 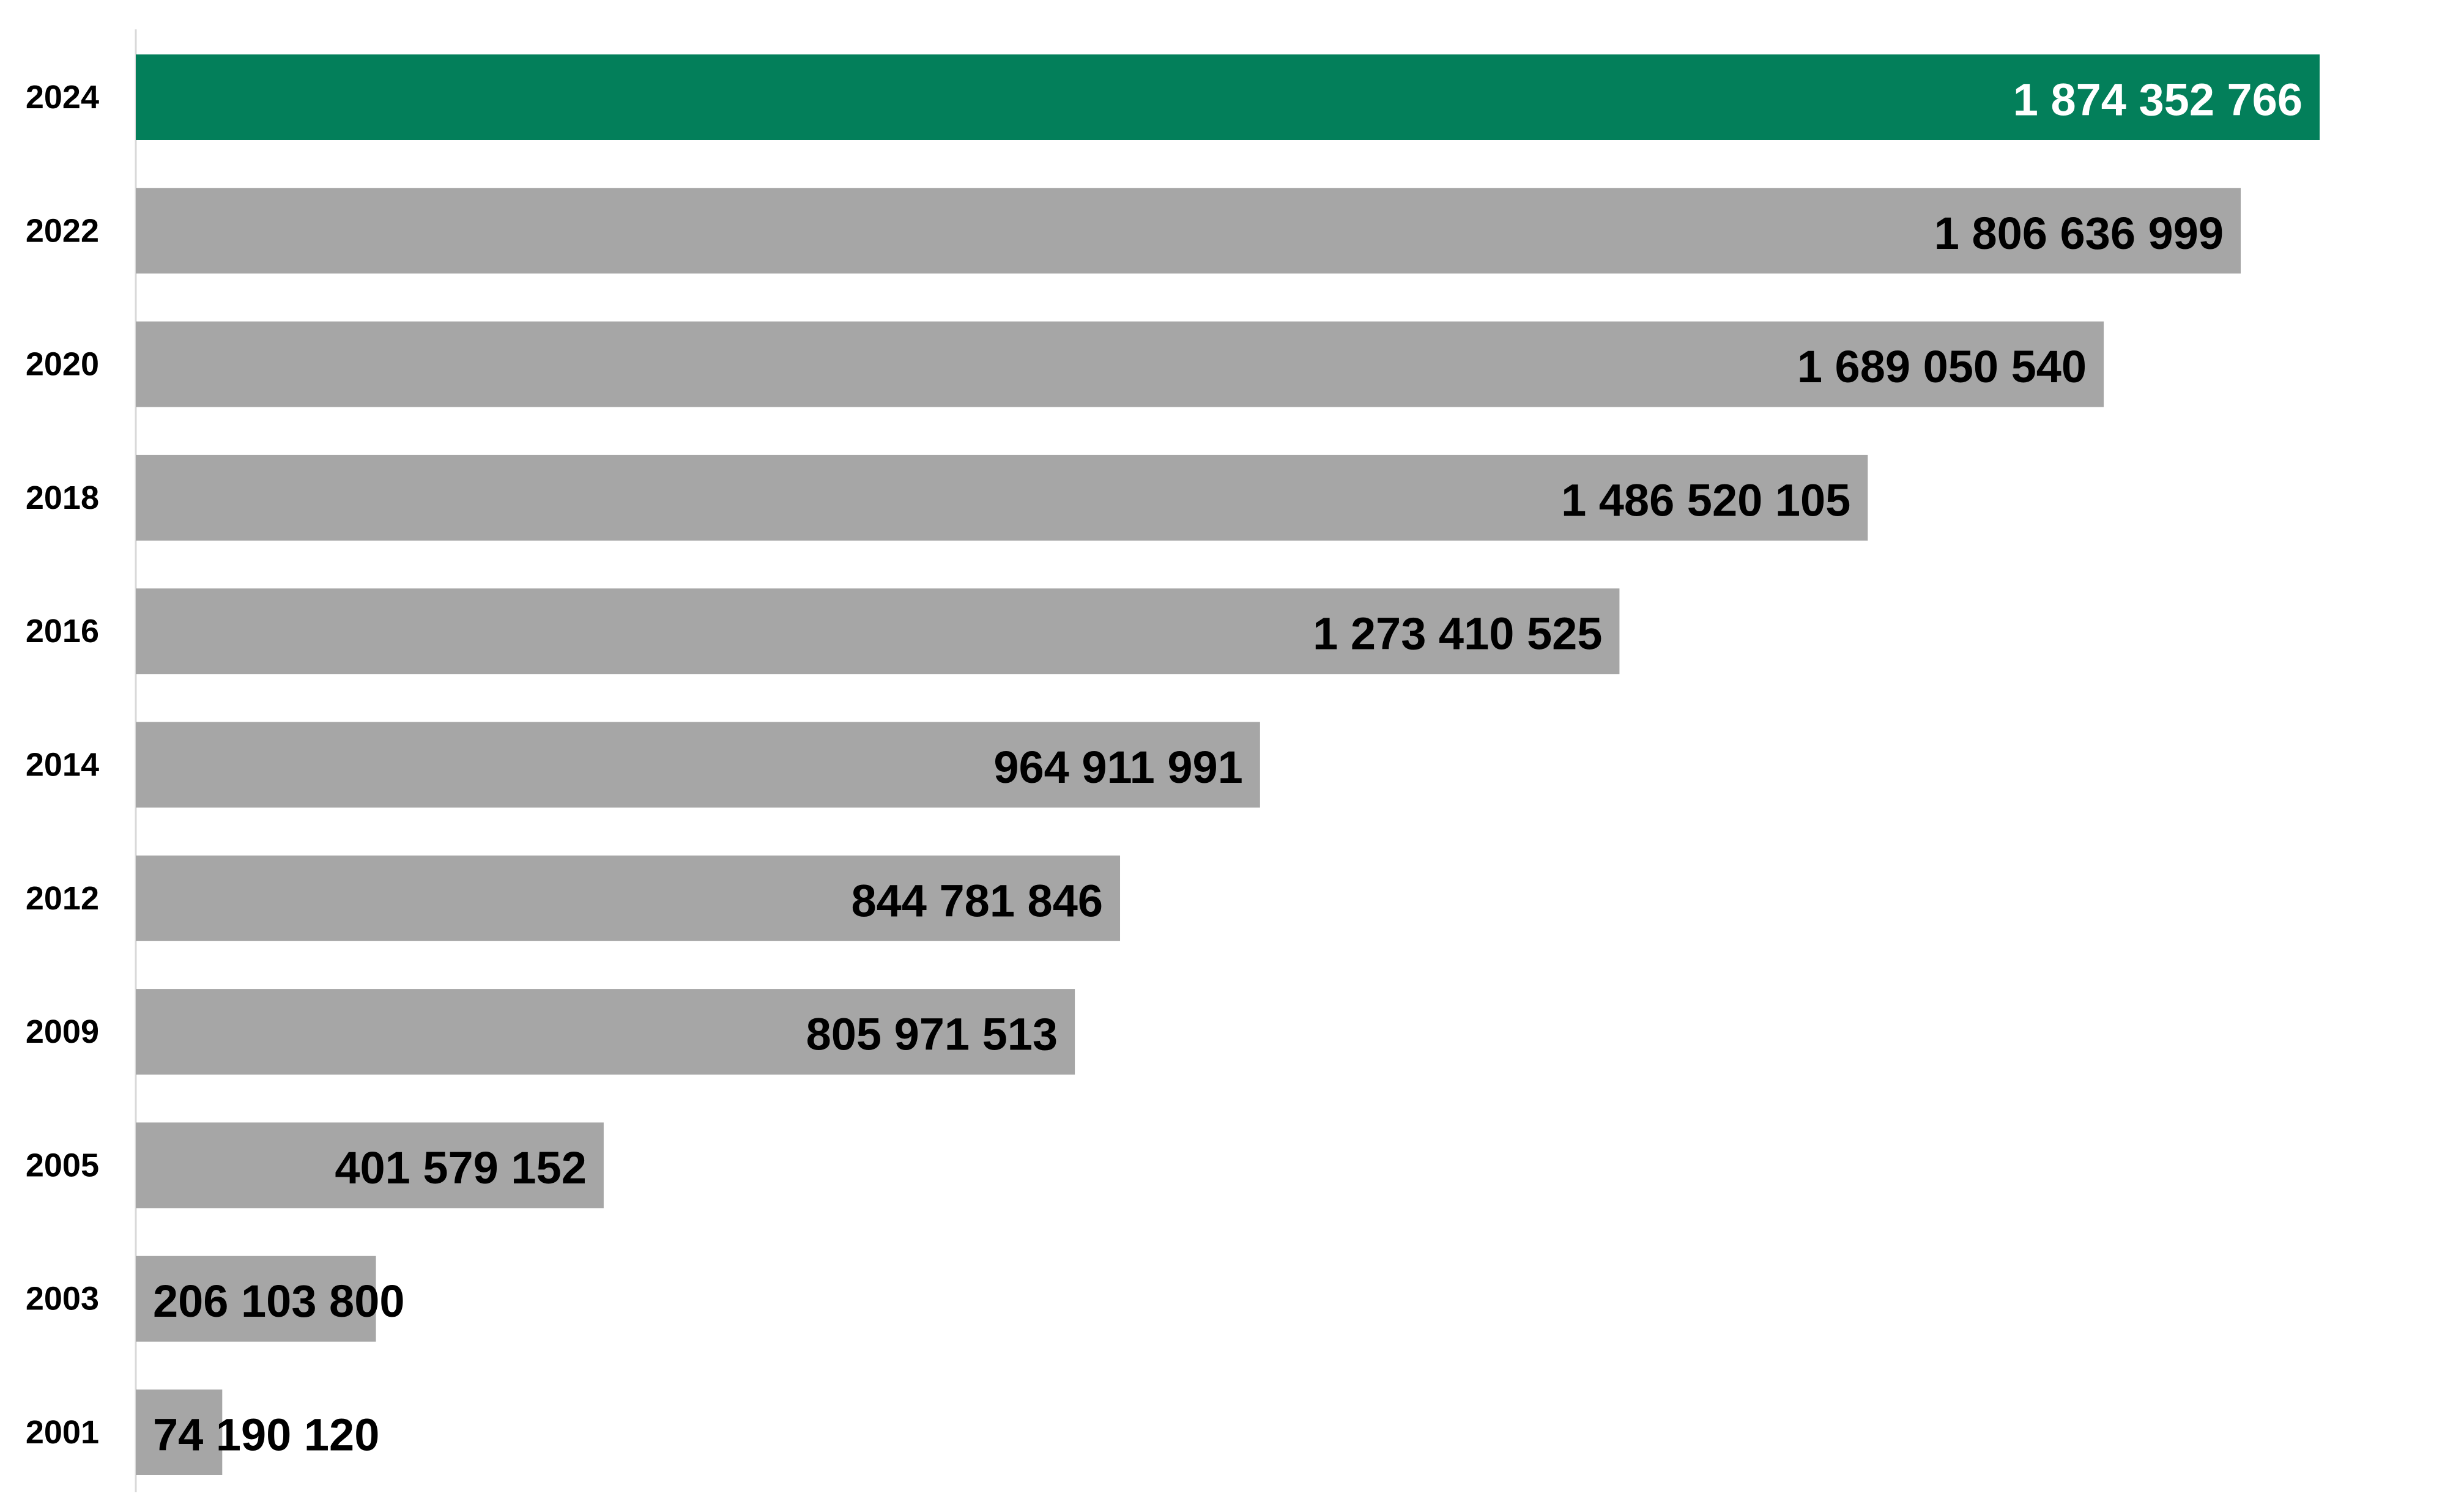 What do you see at coordinates (62, 898) in the screenshot?
I see `category-label-2012: 2012` at bounding box center [62, 898].